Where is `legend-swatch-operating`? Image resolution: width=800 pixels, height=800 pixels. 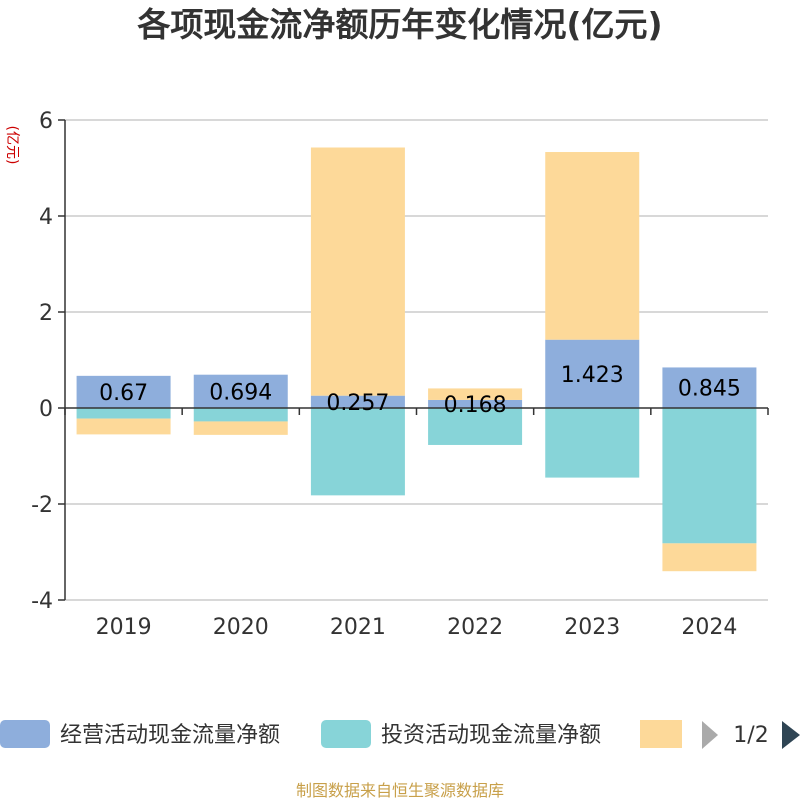
legend-swatch-operating is located at coordinates (25, 734).